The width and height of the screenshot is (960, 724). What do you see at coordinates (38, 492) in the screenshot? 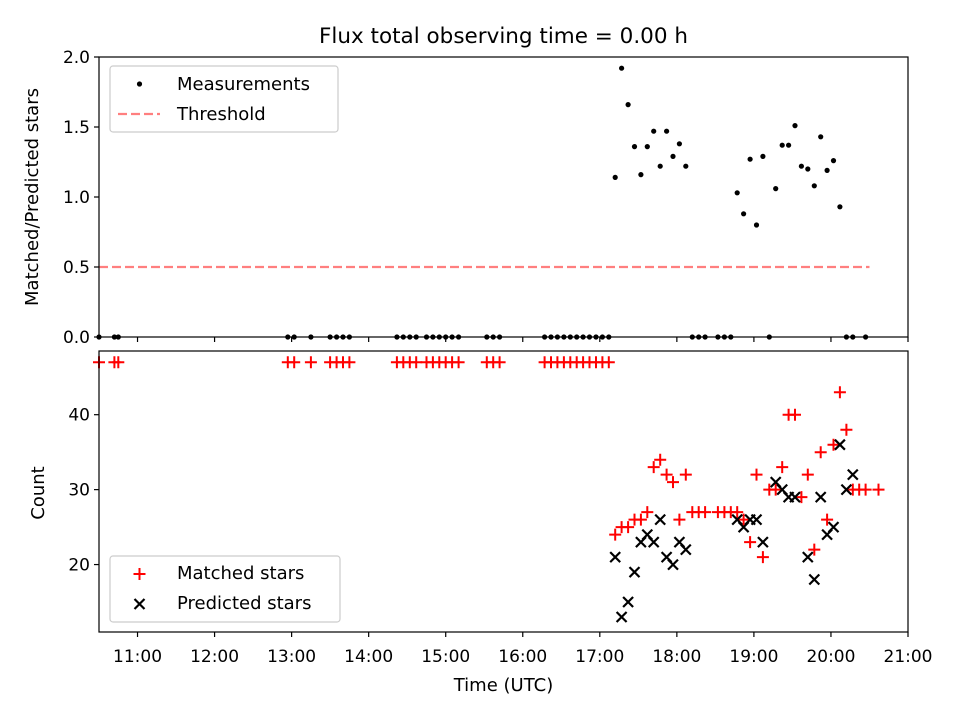
I see `bottom-y-axis-label: Count` at bounding box center [38, 492].